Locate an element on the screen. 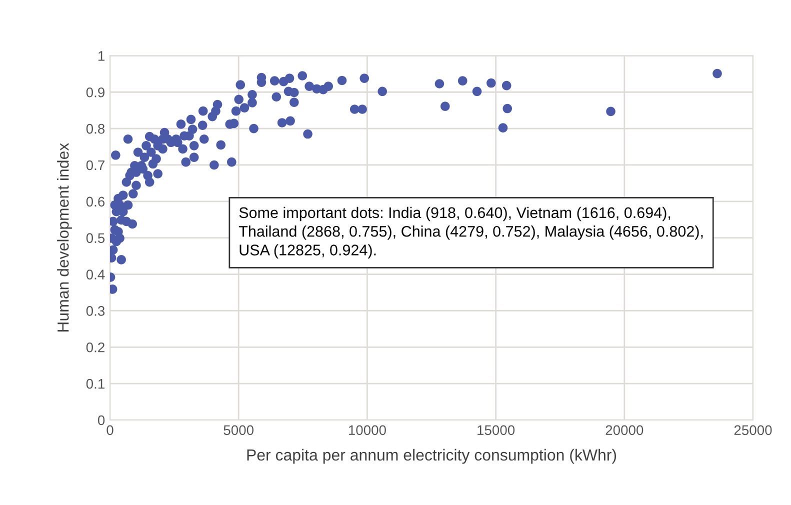  y-tick-label: 1 is located at coordinates (101, 56).